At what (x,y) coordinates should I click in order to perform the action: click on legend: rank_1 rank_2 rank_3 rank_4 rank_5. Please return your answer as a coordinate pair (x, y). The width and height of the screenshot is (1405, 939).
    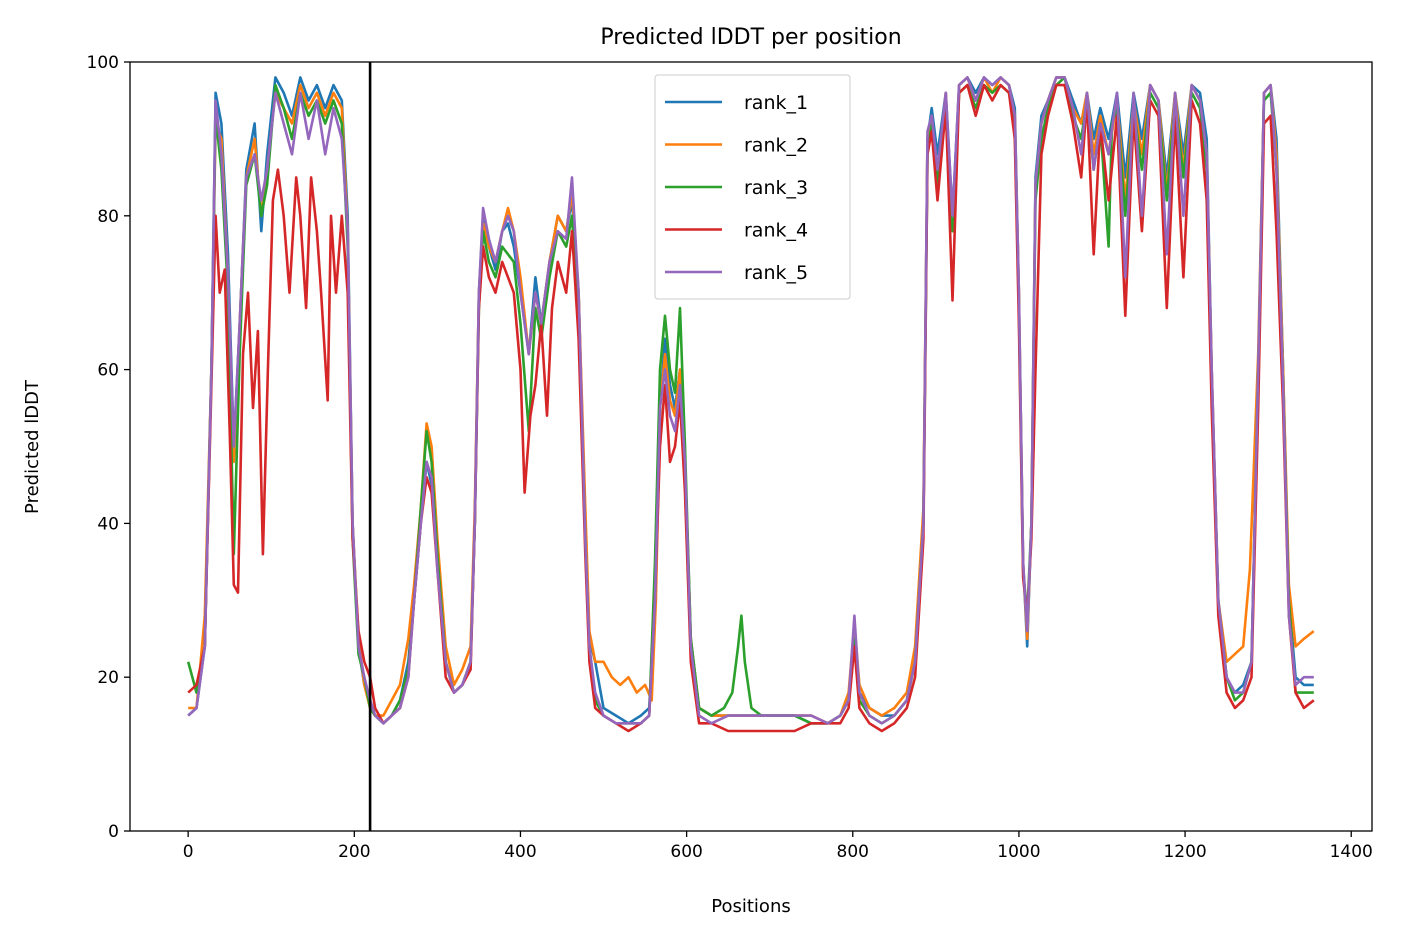
    Looking at the image, I should click on (752, 187).